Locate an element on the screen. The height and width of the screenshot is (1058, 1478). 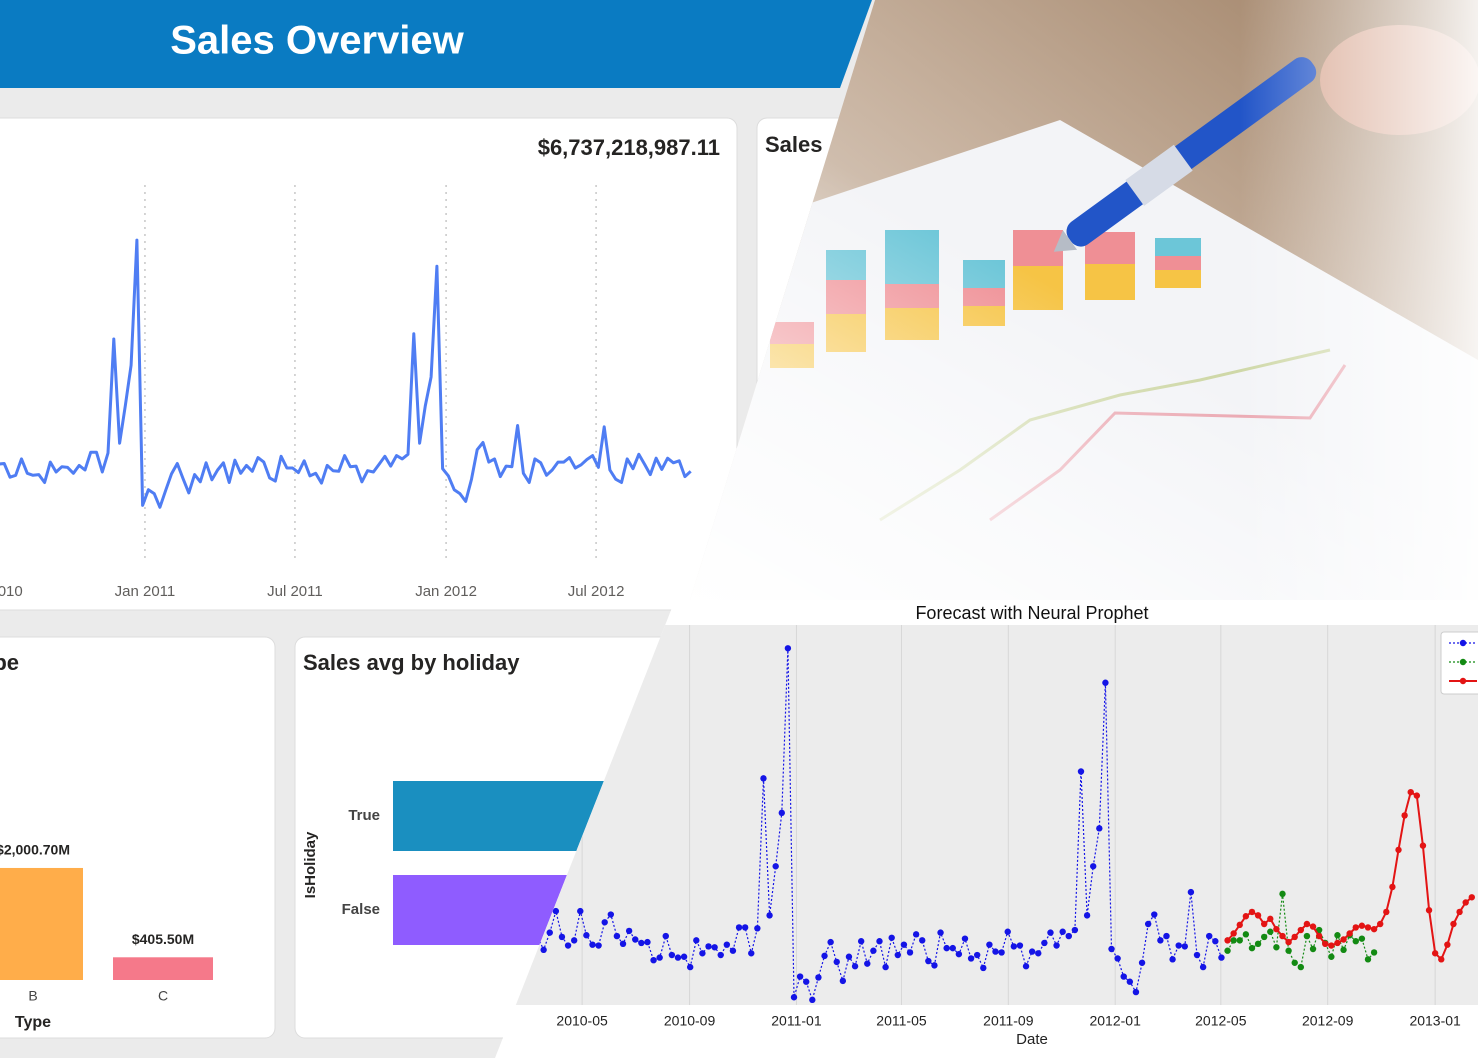
x-axis-label: Type is located at coordinates (33, 1022).